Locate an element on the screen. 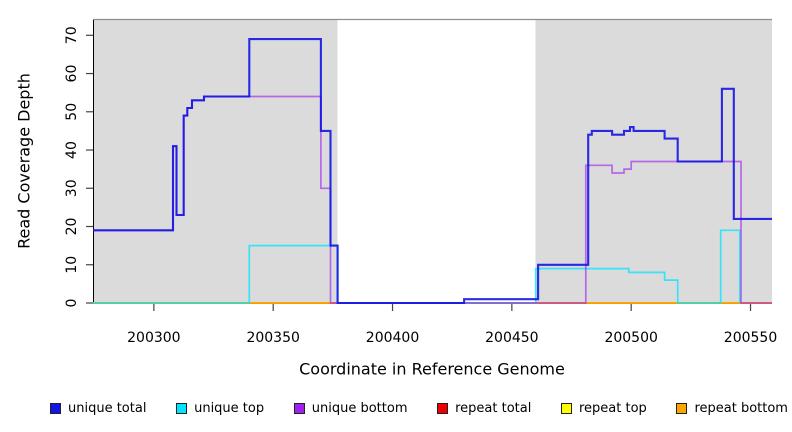 This screenshot has width=792, height=432. x-axis-title: Coordinate in Reference Genome is located at coordinates (432, 369).